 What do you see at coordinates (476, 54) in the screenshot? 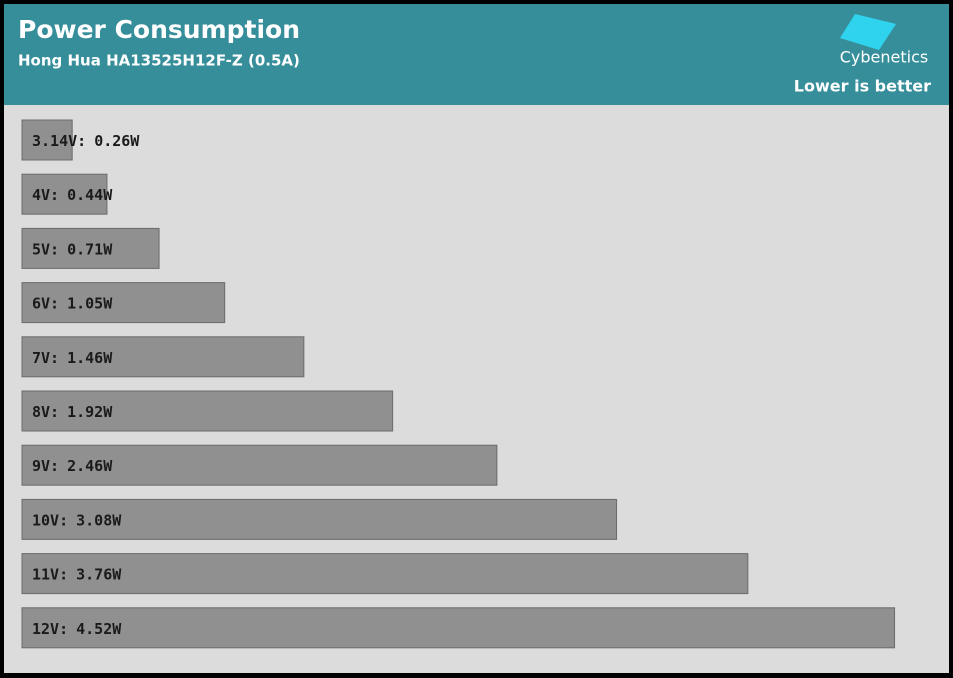
I see `header` at bounding box center [476, 54].